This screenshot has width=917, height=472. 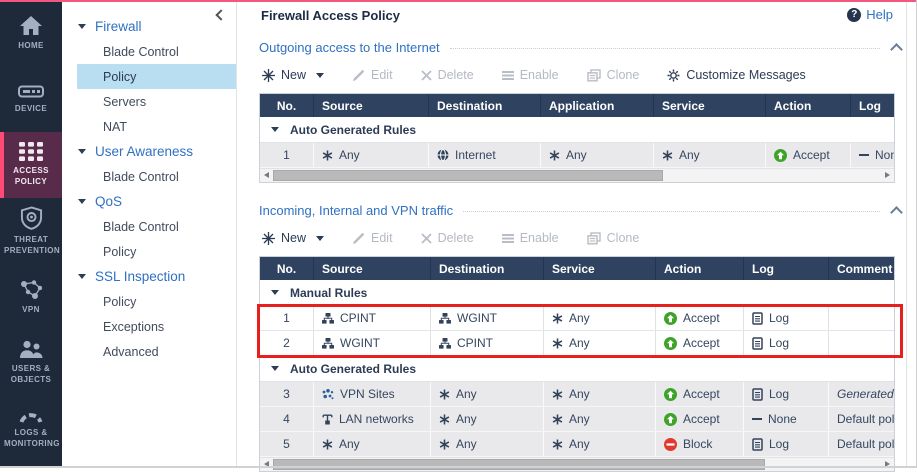 I want to click on block-icon, so click(x=670, y=444).